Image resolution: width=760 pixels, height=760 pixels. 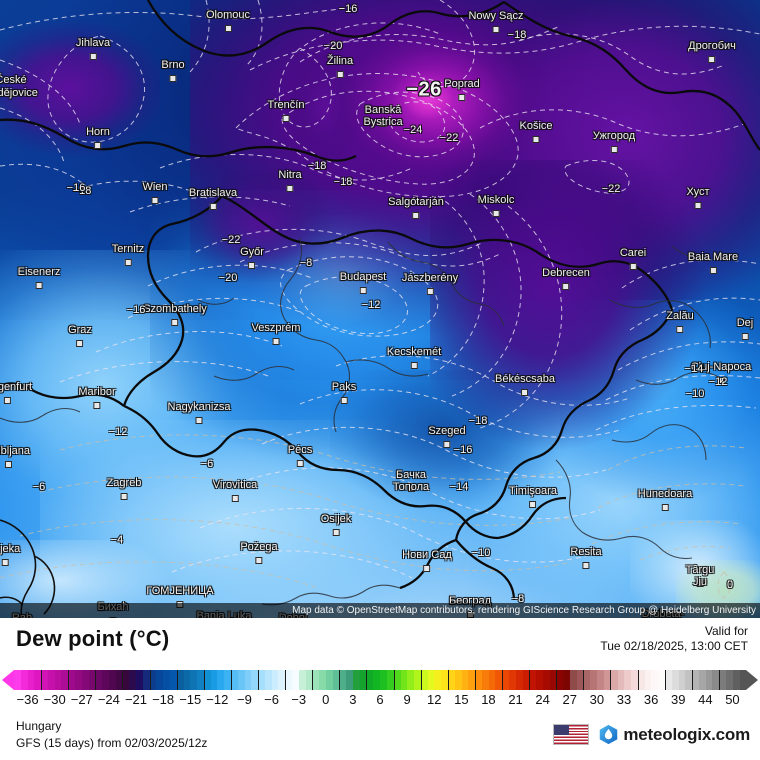 I want to click on dewpoint-field-purple-bohemia, so click(x=80, y=88).